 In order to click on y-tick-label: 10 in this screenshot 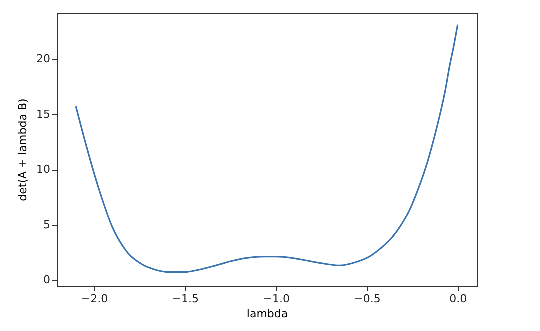, I will do `click(43, 169)`.